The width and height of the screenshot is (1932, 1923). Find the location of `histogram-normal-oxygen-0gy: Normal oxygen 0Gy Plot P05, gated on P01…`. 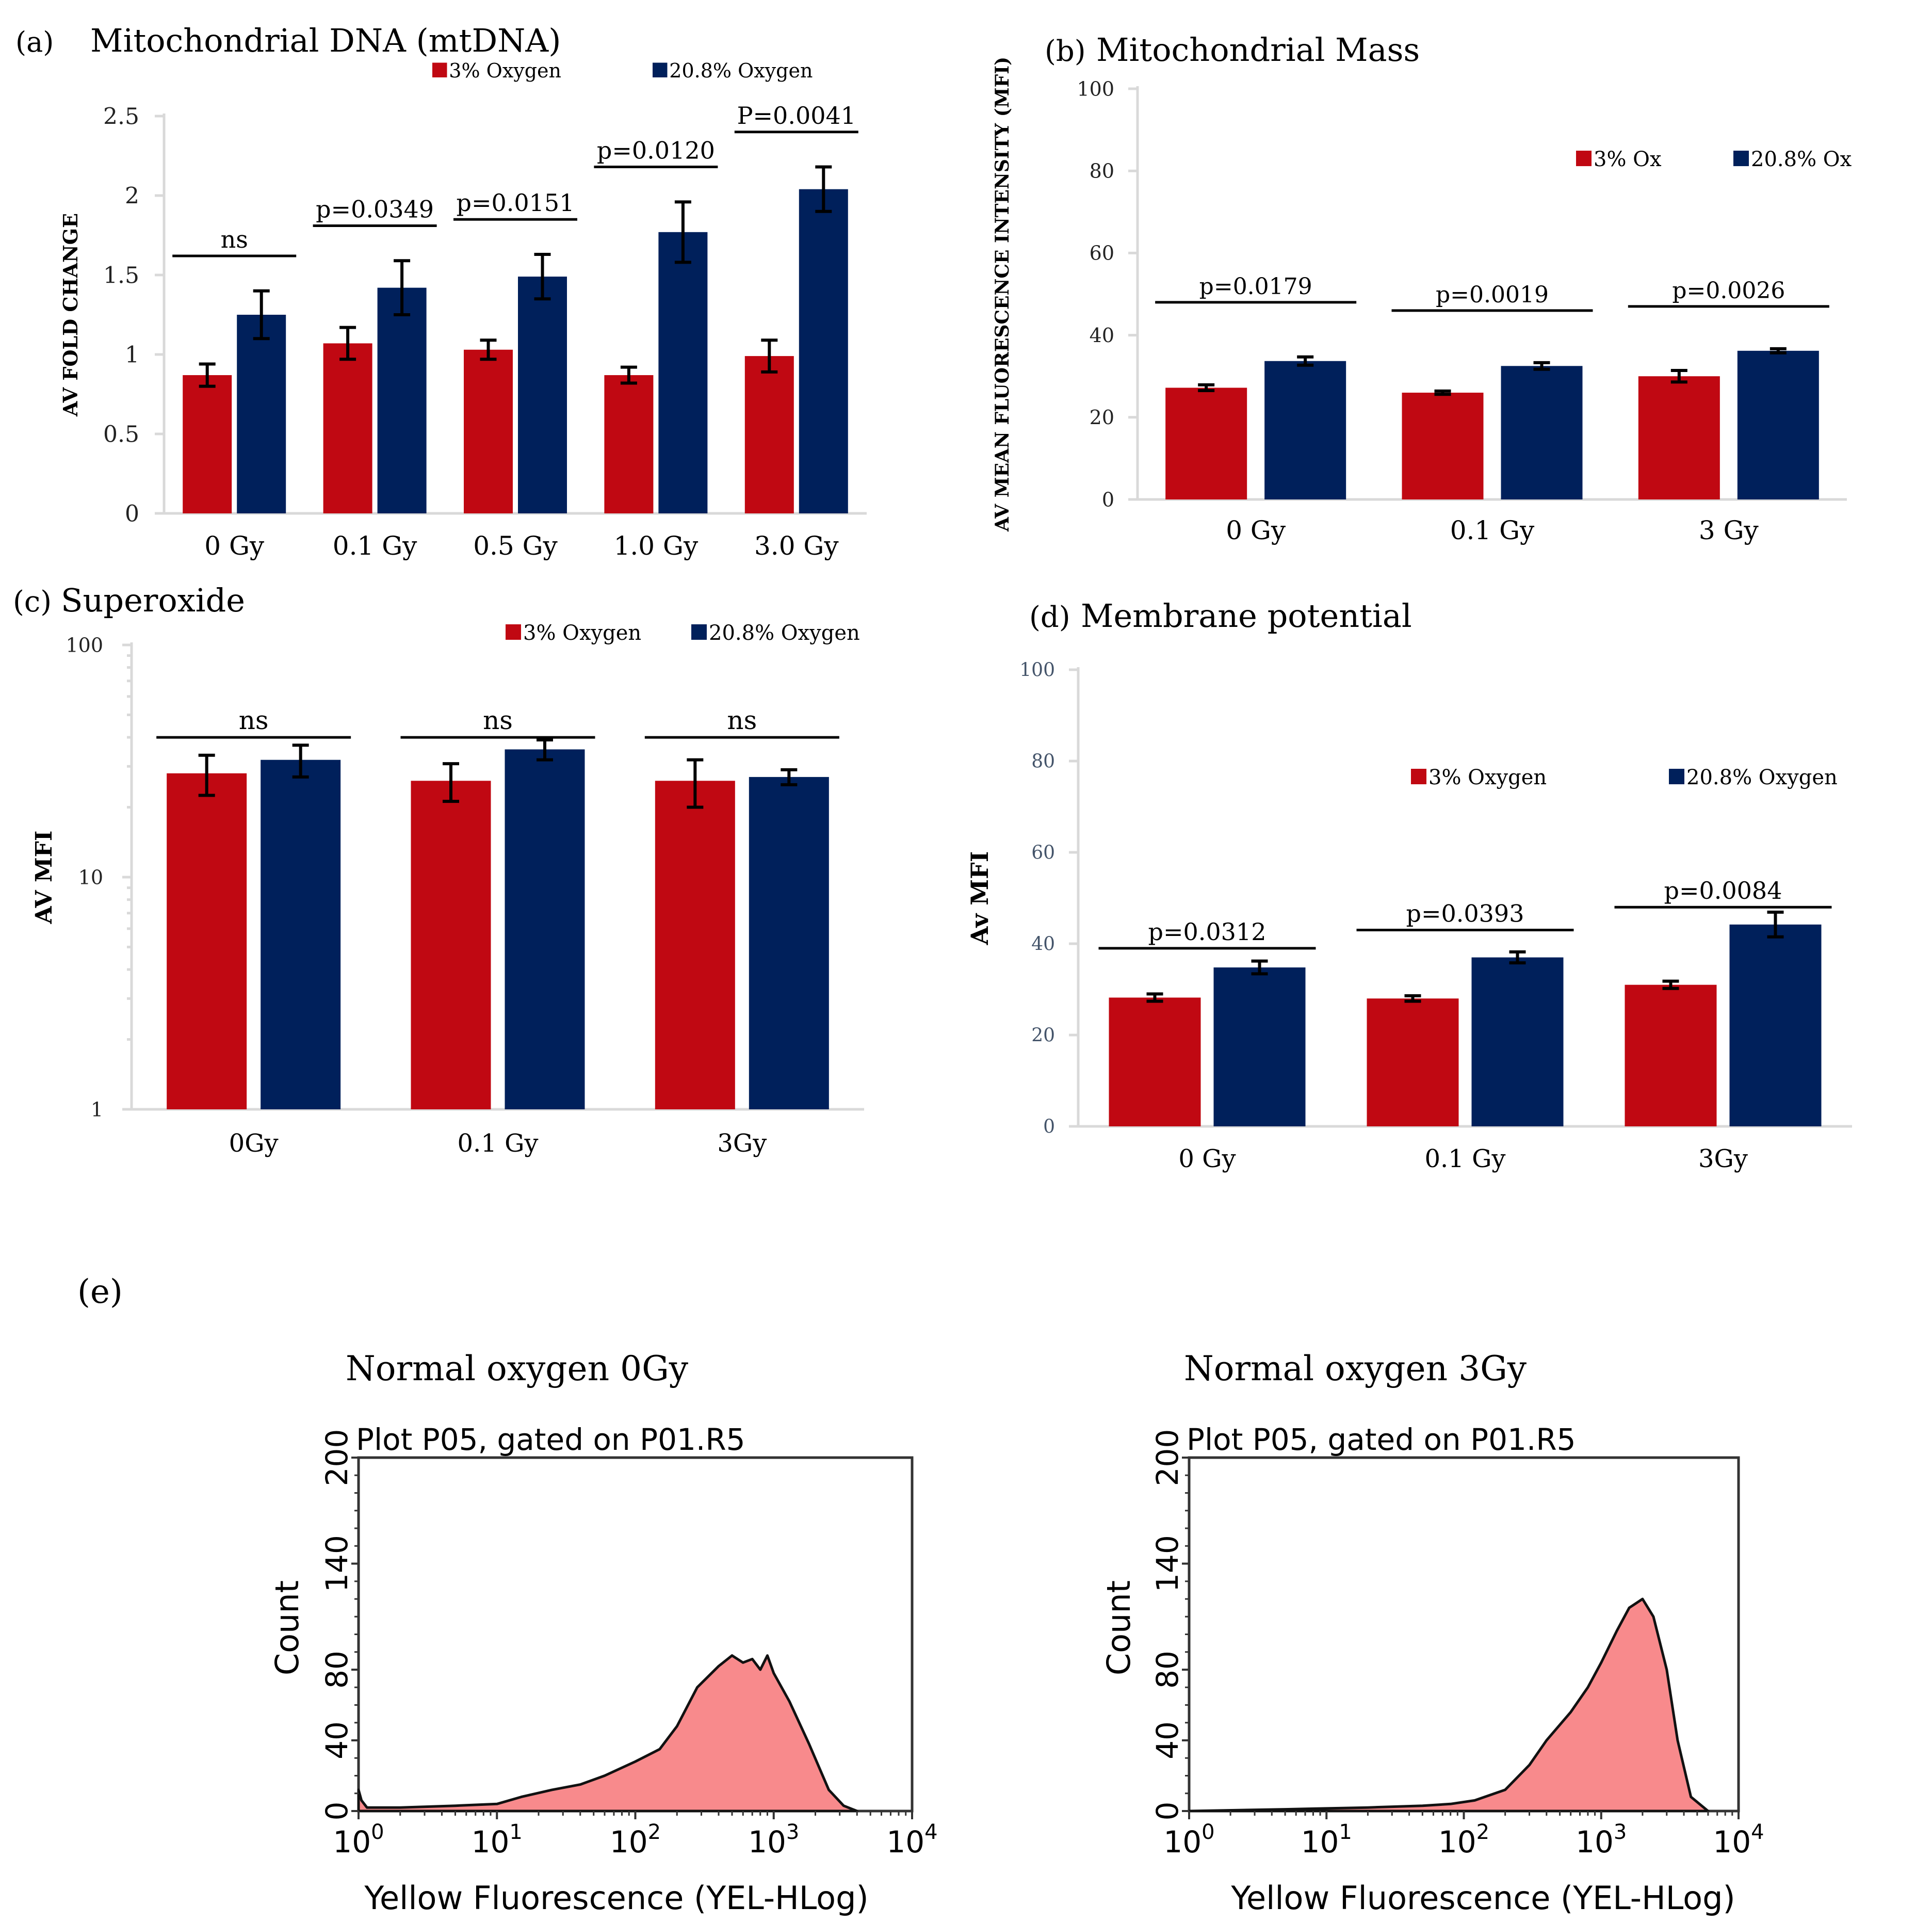

histogram-normal-oxygen-0gy: Normal oxygen 0Gy Plot P05, gated on P01… is located at coordinates (603, 1633).